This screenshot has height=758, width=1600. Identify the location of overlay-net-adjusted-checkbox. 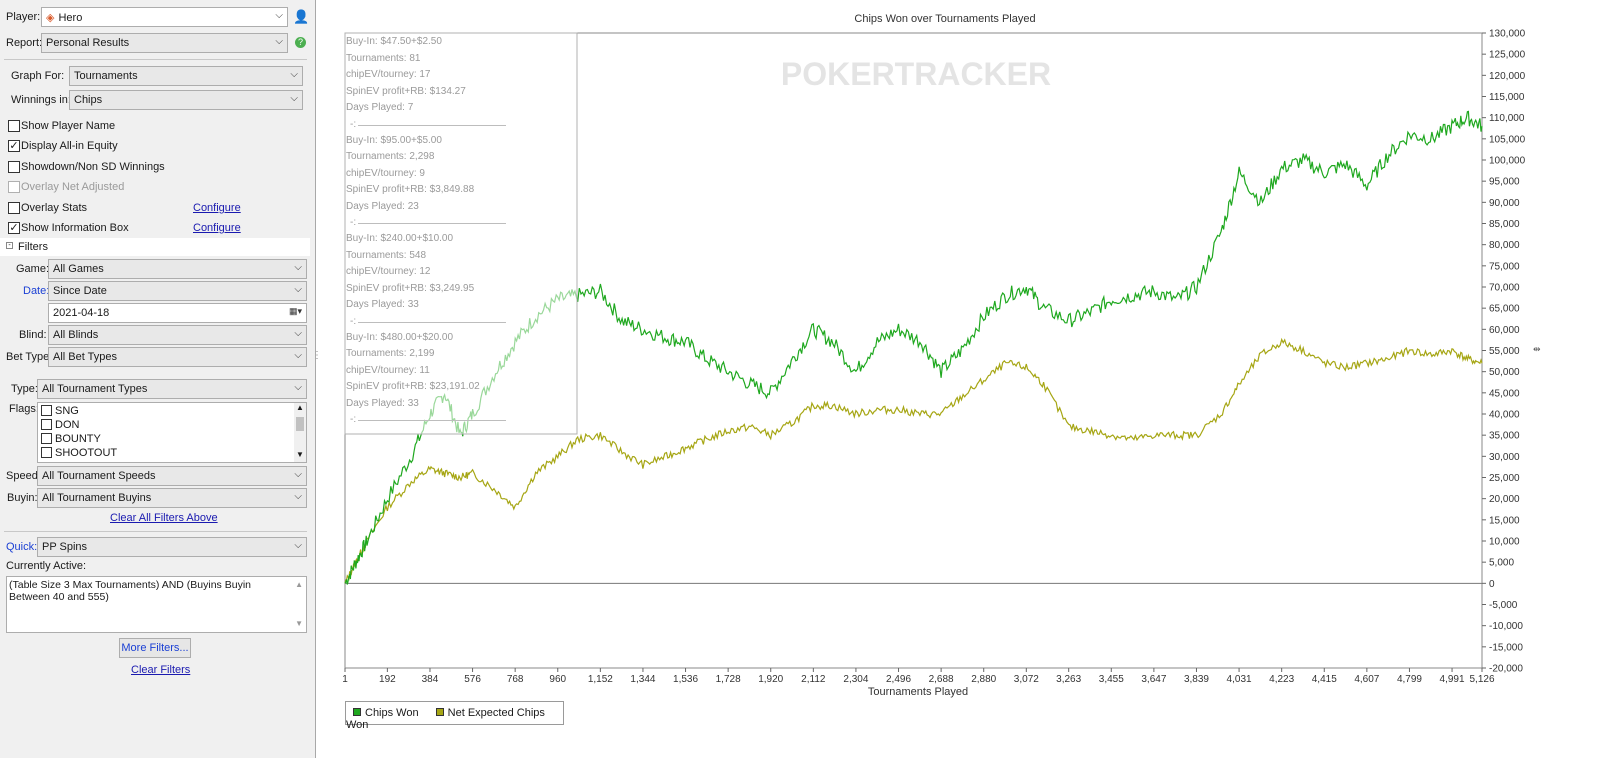
(14, 187).